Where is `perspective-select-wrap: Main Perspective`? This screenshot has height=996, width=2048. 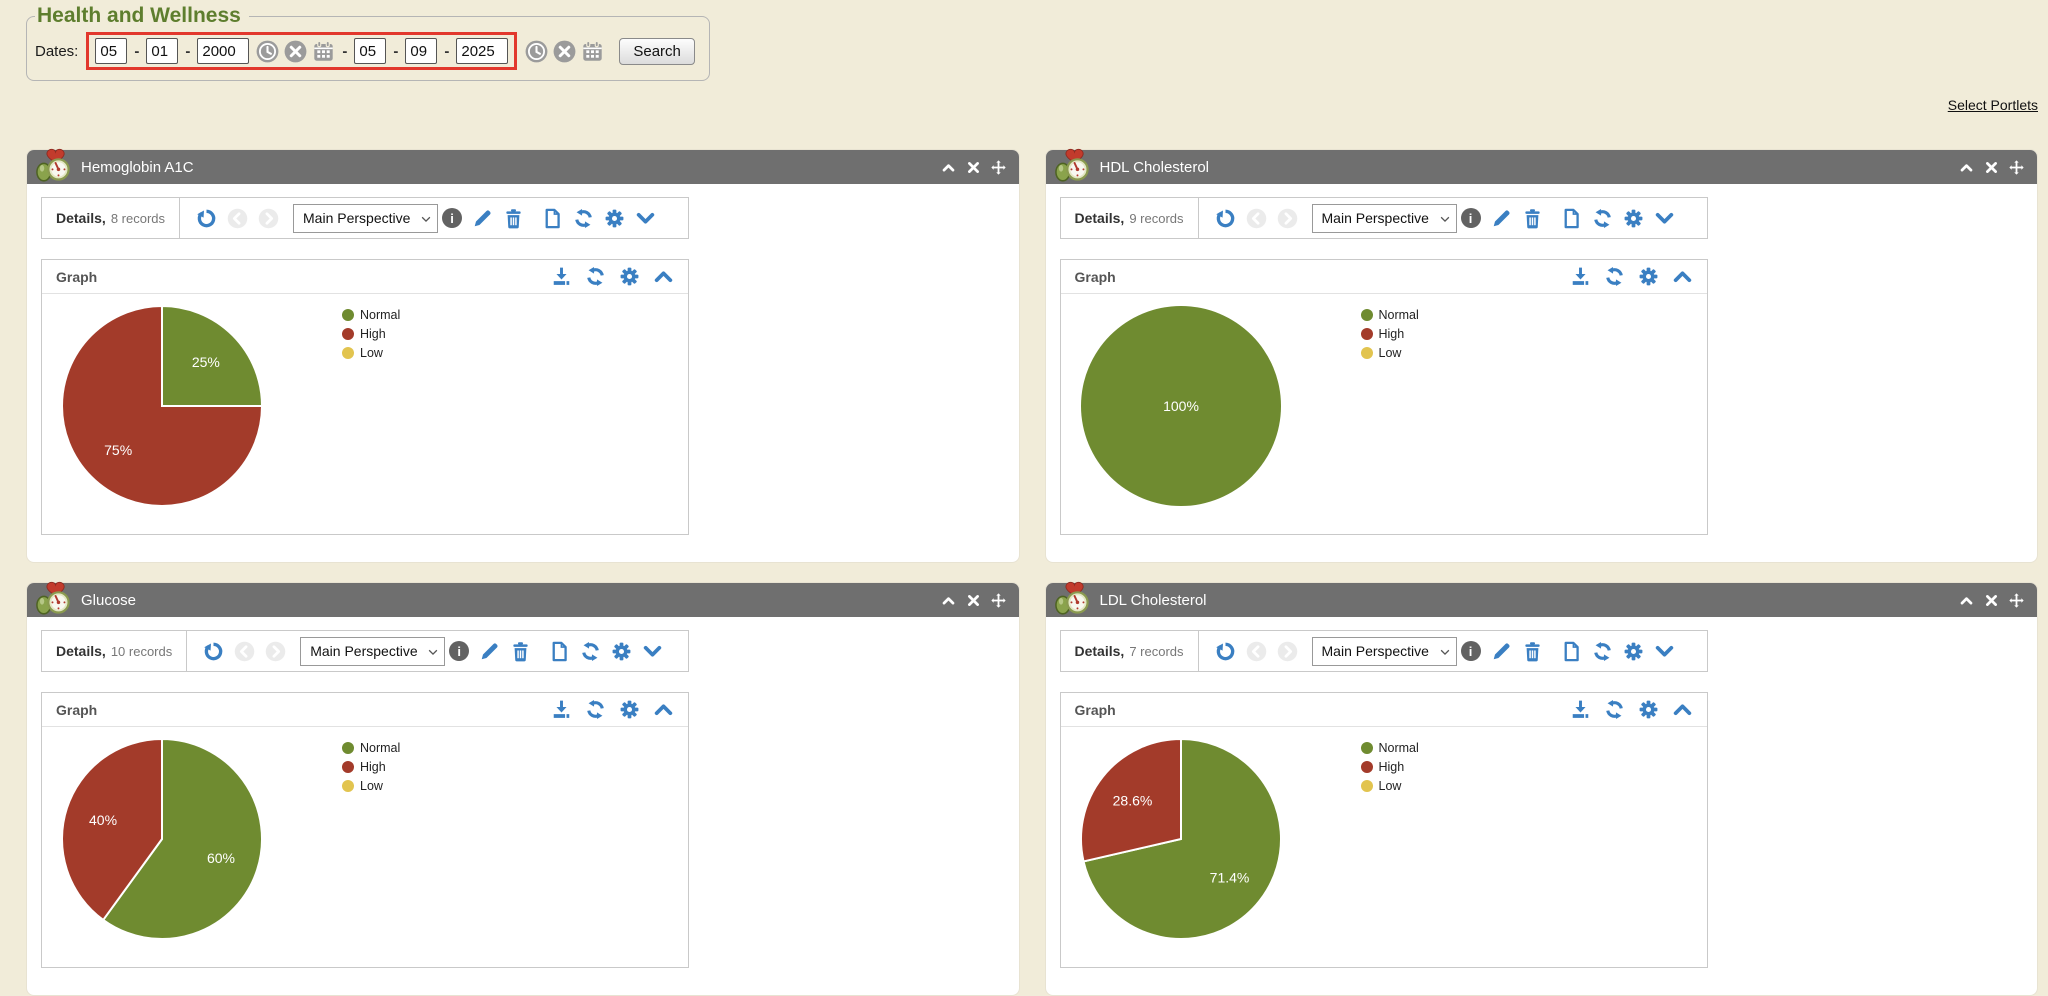
perspective-select-wrap: Main Perspective is located at coordinates (373, 651).